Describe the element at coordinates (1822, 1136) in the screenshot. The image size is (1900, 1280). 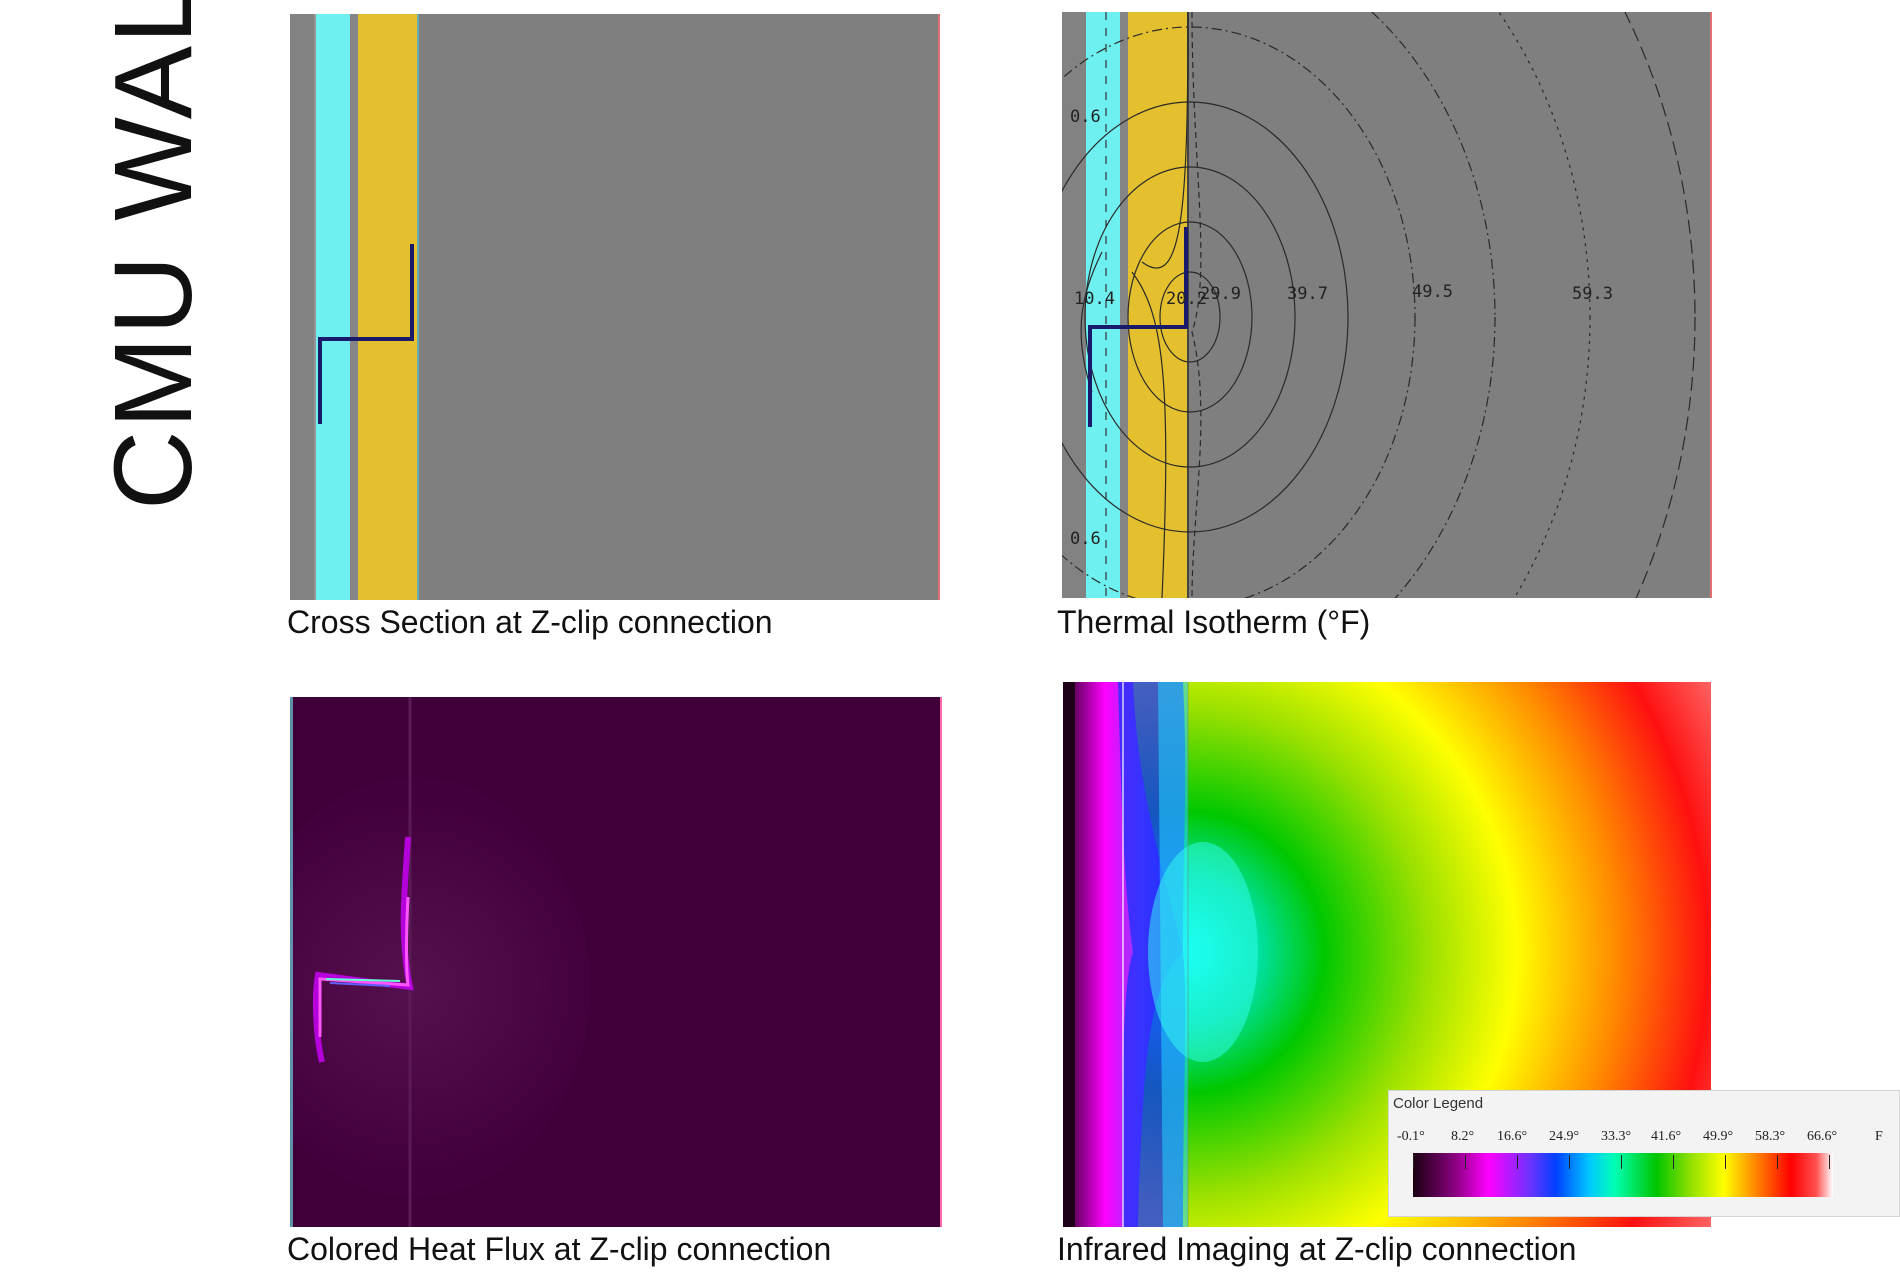
I see `legend-tick-label: 66.6°` at that location.